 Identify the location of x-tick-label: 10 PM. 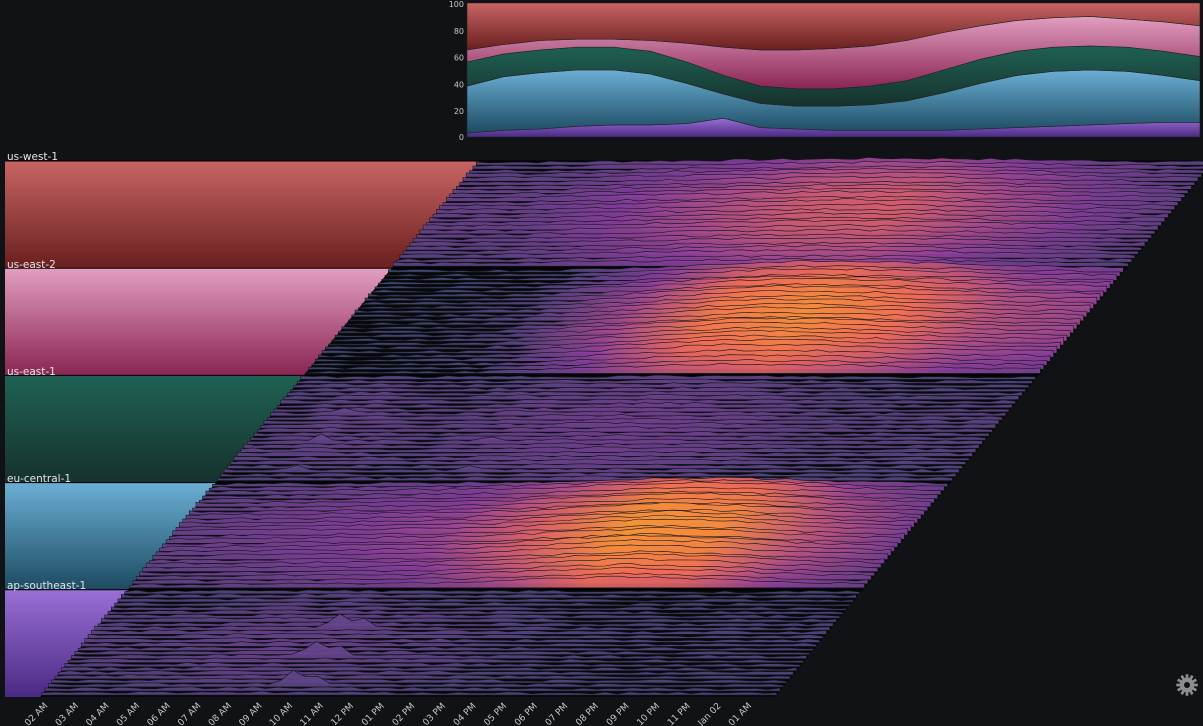
(649, 714).